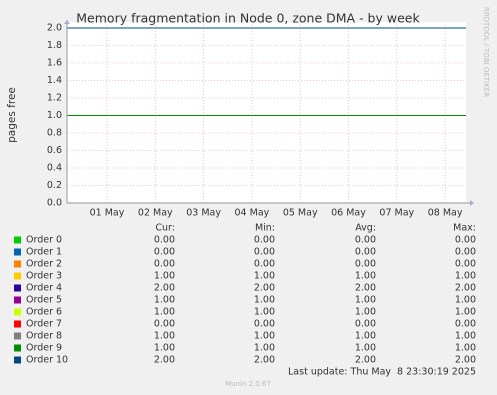 This screenshot has width=497, height=395. I want to click on legend-label: Order 5, so click(44, 300).